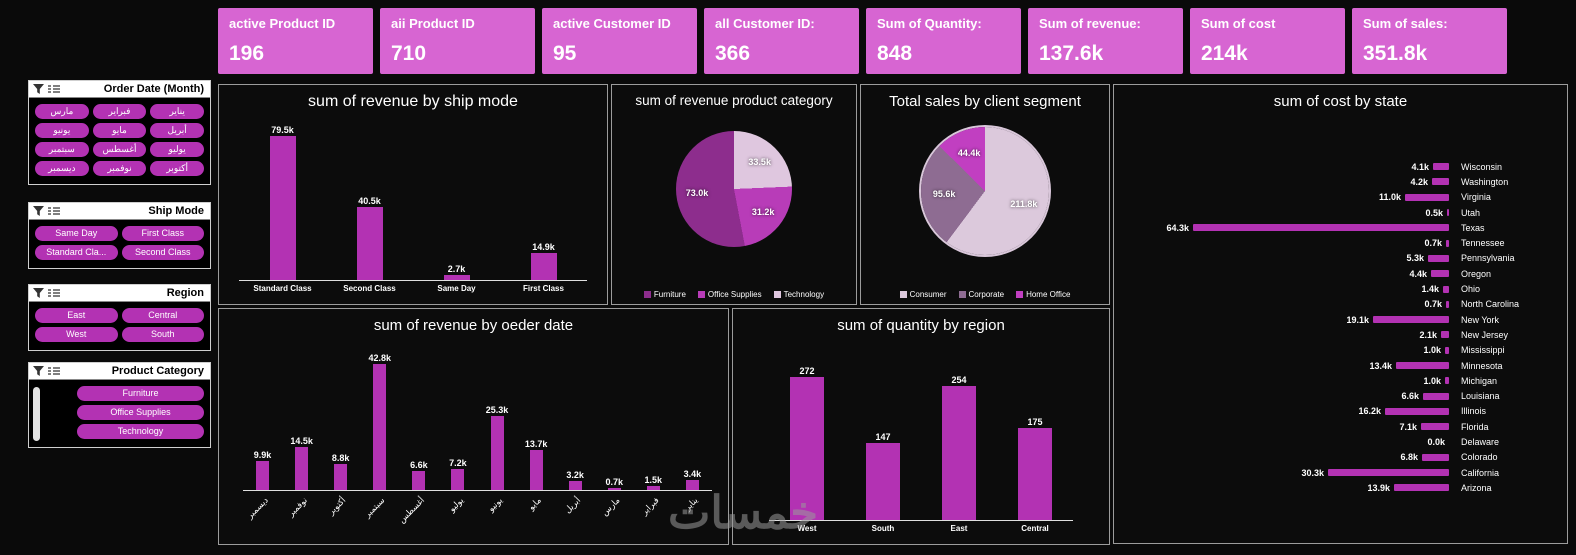  What do you see at coordinates (177, 168) in the screenshot?
I see `slicer-item: أكتوبر` at bounding box center [177, 168].